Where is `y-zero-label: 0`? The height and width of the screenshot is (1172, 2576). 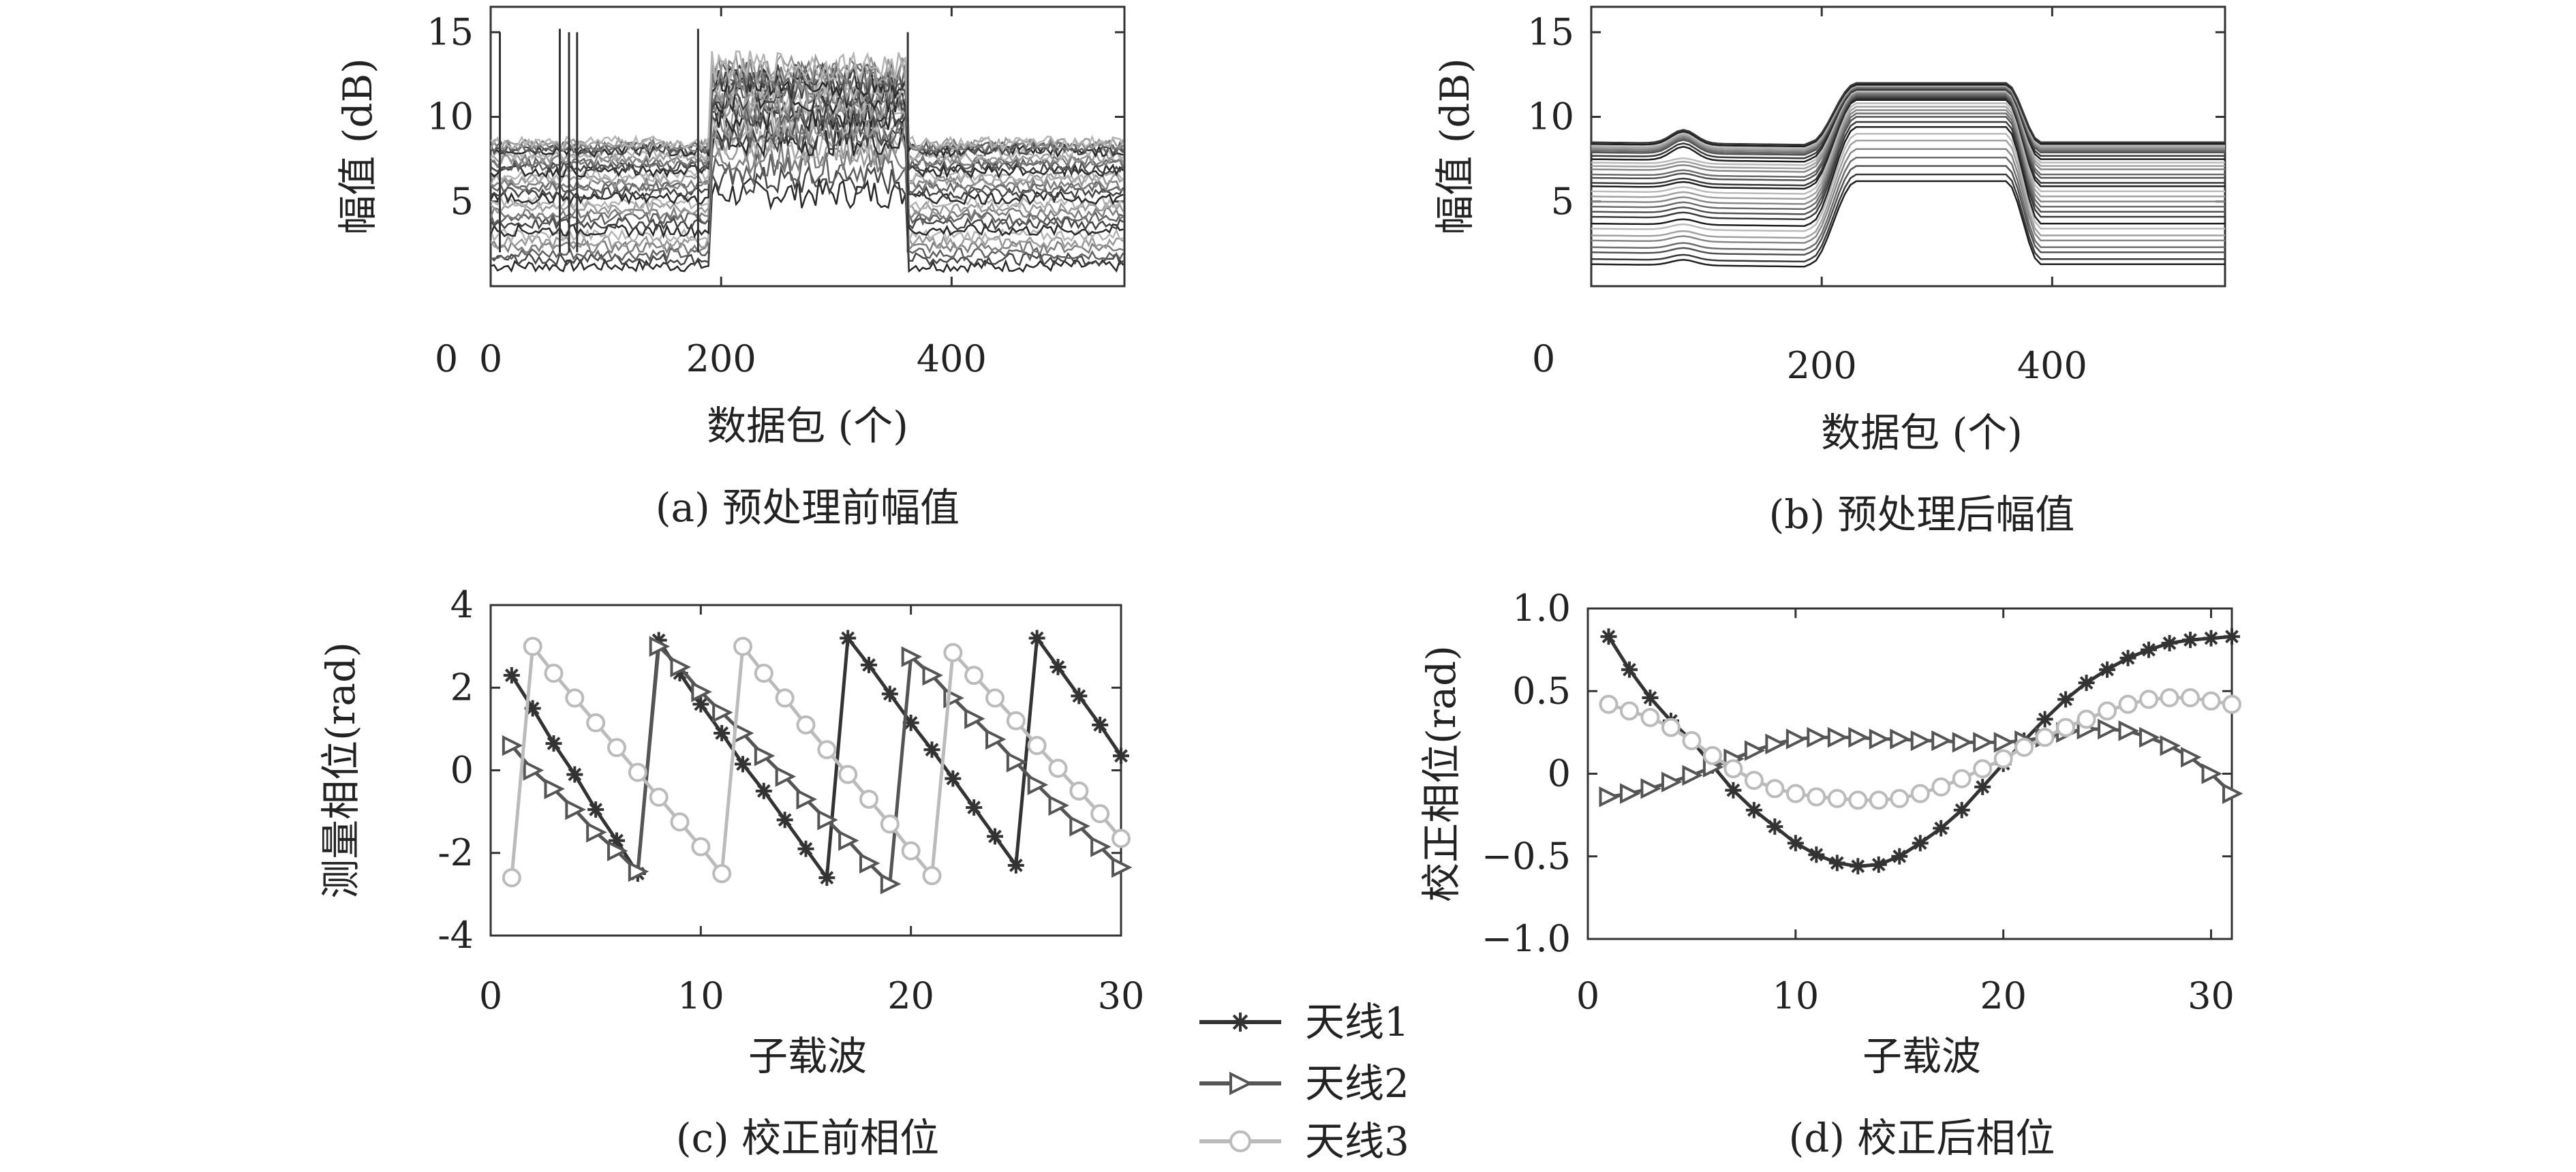
y-zero-label: 0 is located at coordinates (1543, 359).